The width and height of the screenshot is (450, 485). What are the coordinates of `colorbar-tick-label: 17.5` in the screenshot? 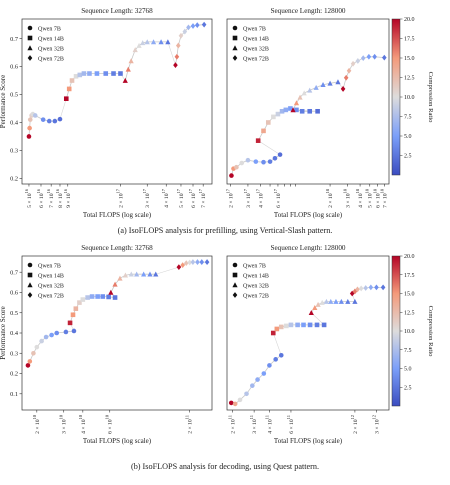 It's located at (409, 40).